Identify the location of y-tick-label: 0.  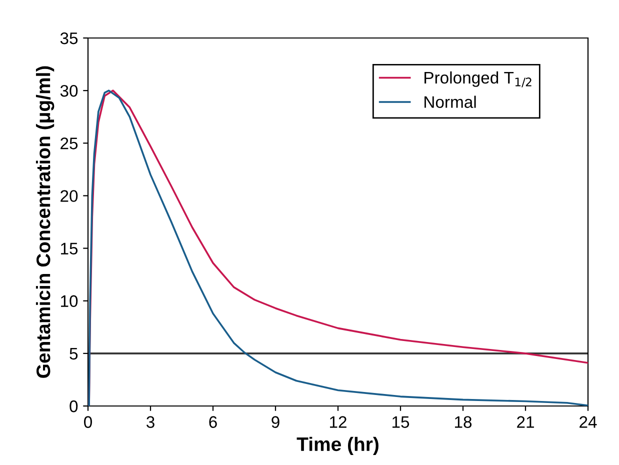
(74, 406).